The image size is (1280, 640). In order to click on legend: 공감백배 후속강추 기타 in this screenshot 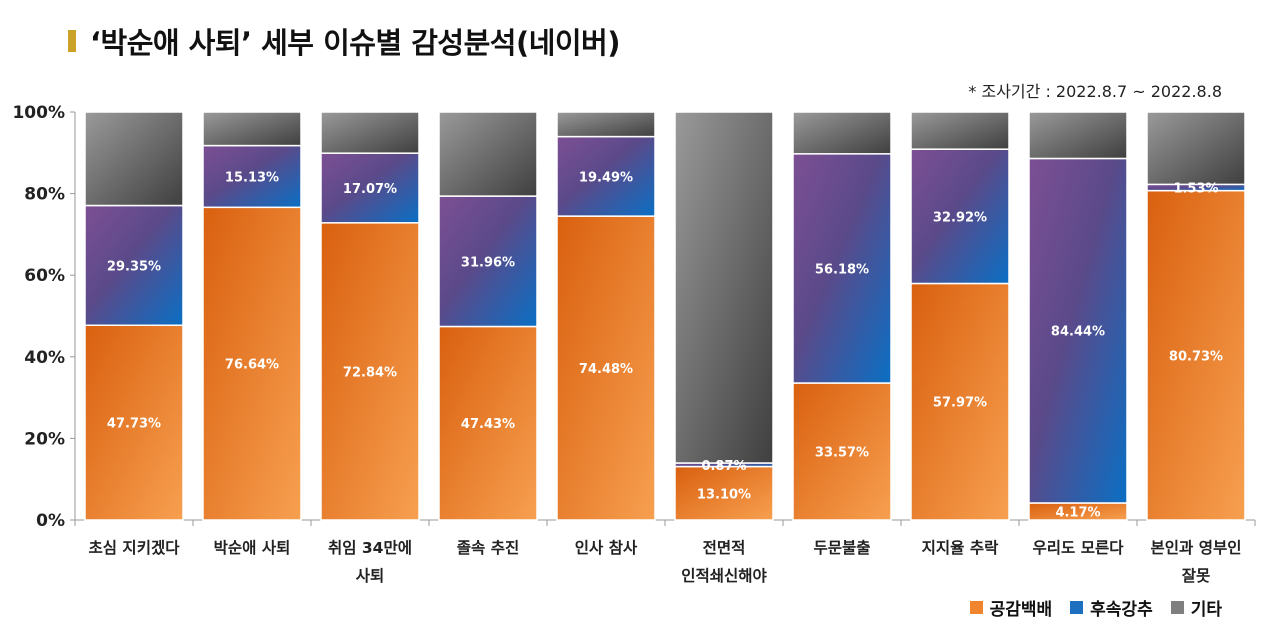, I will do `click(1095, 607)`.